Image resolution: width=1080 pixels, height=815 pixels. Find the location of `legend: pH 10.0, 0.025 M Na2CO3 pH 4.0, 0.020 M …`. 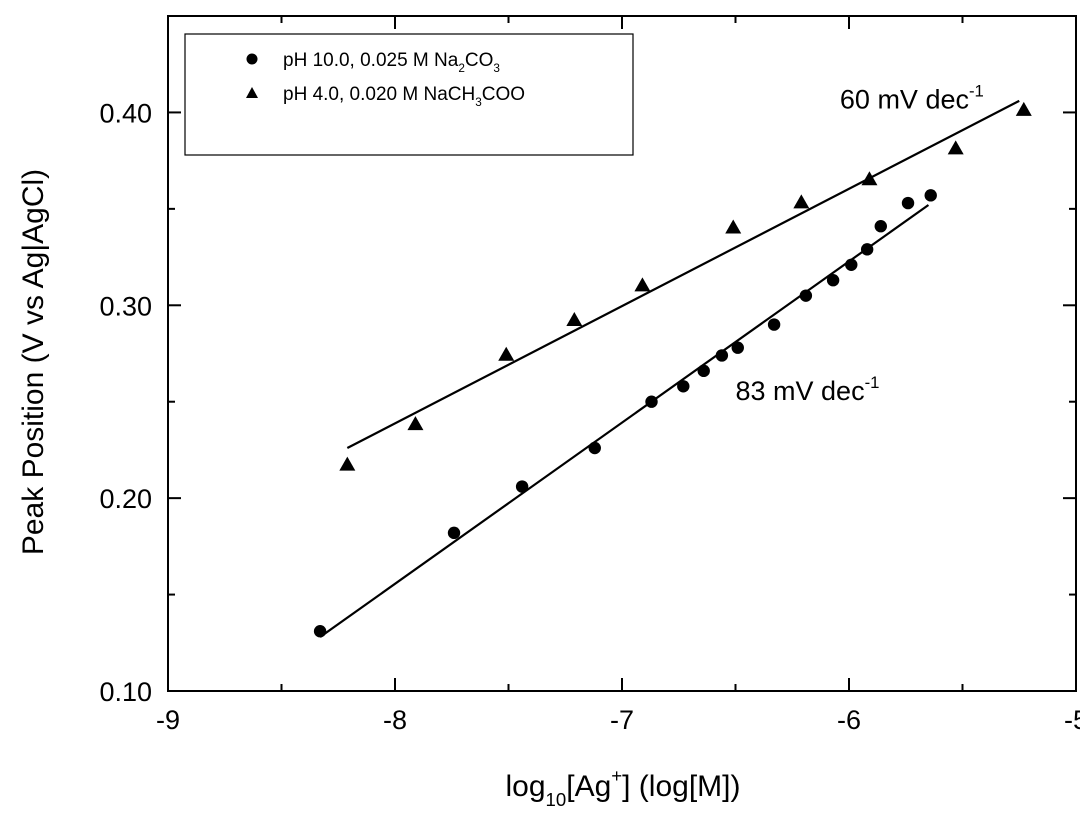

legend: pH 10.0, 0.025 M Na2CO3 pH 4.0, 0.020 M … is located at coordinates (409, 94).